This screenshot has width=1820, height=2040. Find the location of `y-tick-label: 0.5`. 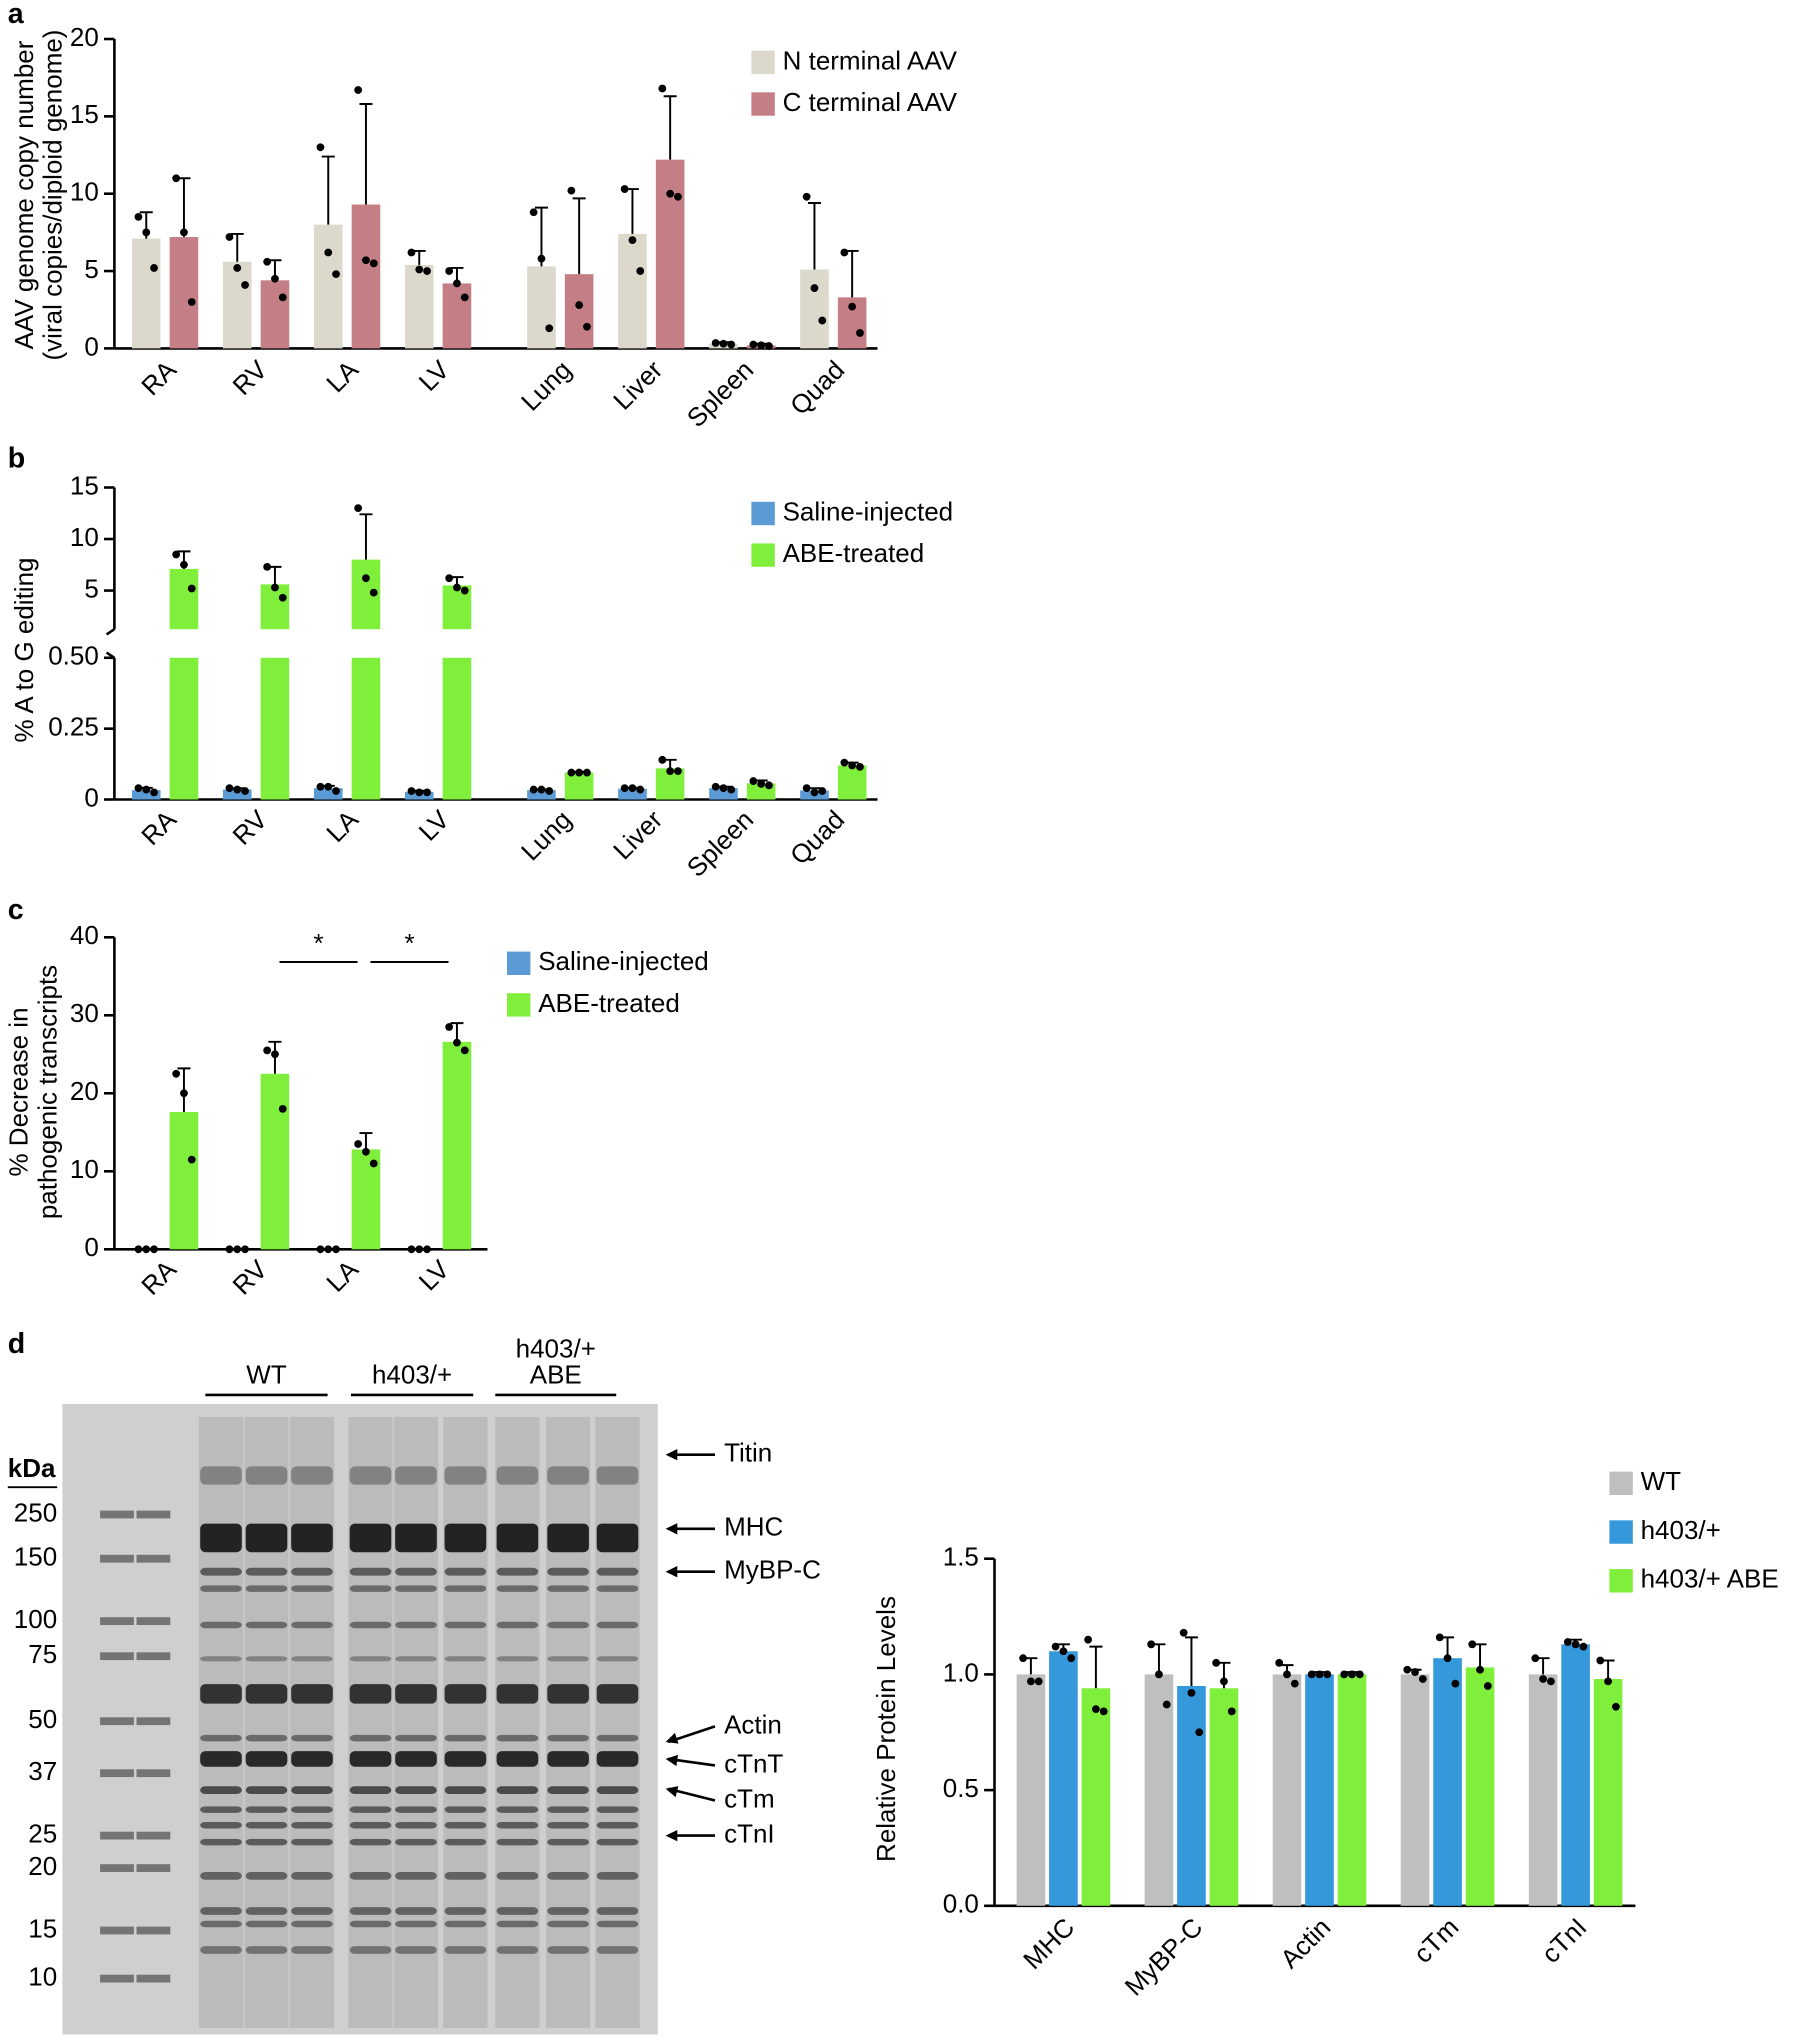

y-tick-label: 0.5 is located at coordinates (961, 1788).